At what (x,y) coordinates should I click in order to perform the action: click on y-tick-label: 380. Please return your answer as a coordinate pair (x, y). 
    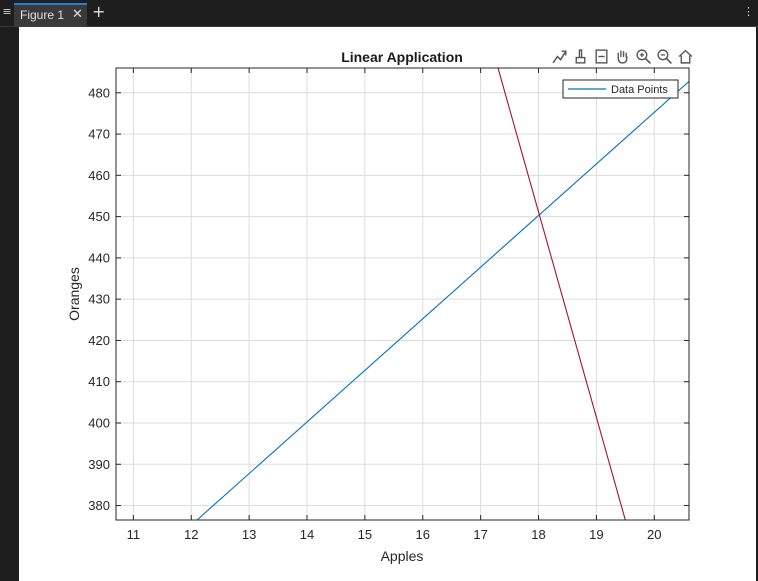
    Looking at the image, I should click on (99, 505).